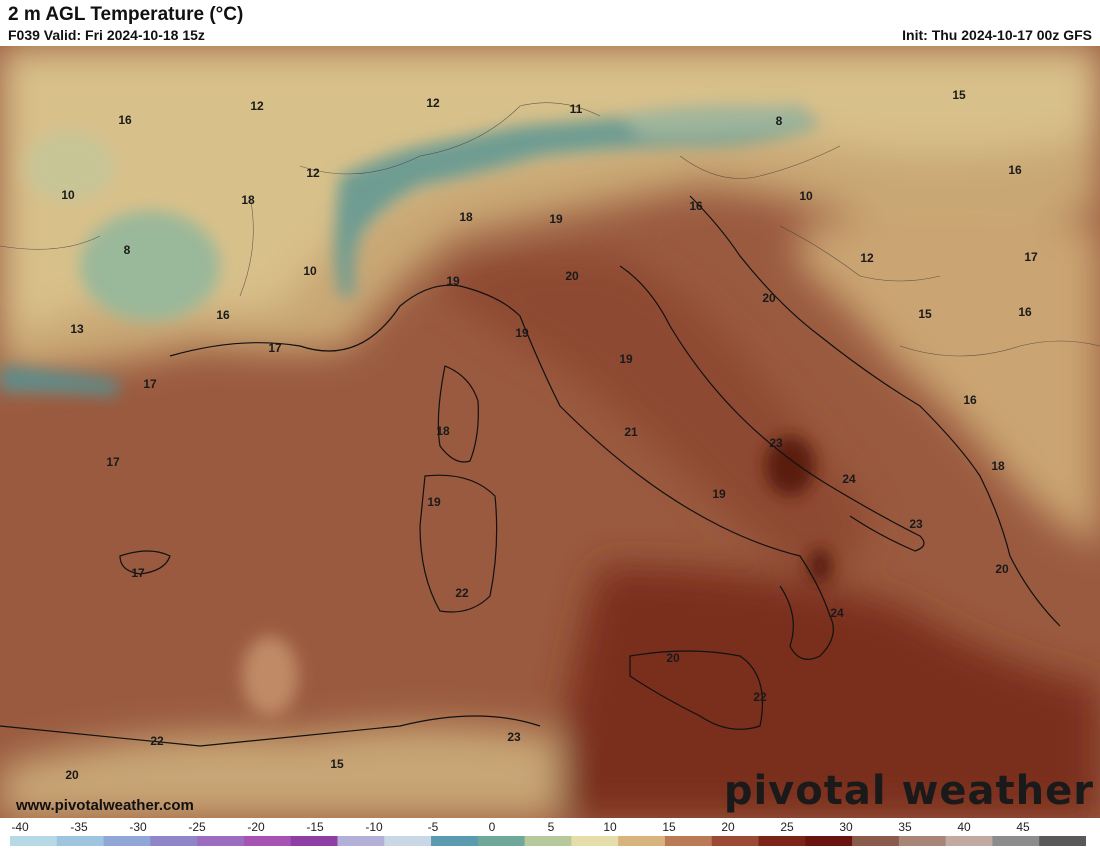 The width and height of the screenshot is (1100, 850). I want to click on init-time: Init: Thu 2024-10-17 00z GFS, so click(997, 35).